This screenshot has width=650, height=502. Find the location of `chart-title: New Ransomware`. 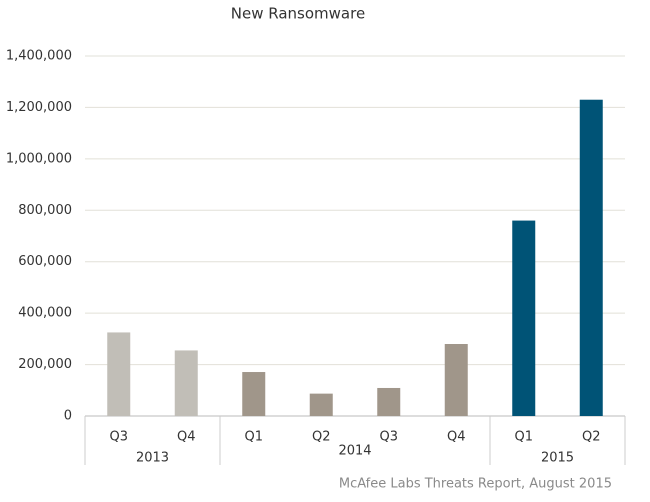

chart-title: New Ransomware is located at coordinates (298, 14).